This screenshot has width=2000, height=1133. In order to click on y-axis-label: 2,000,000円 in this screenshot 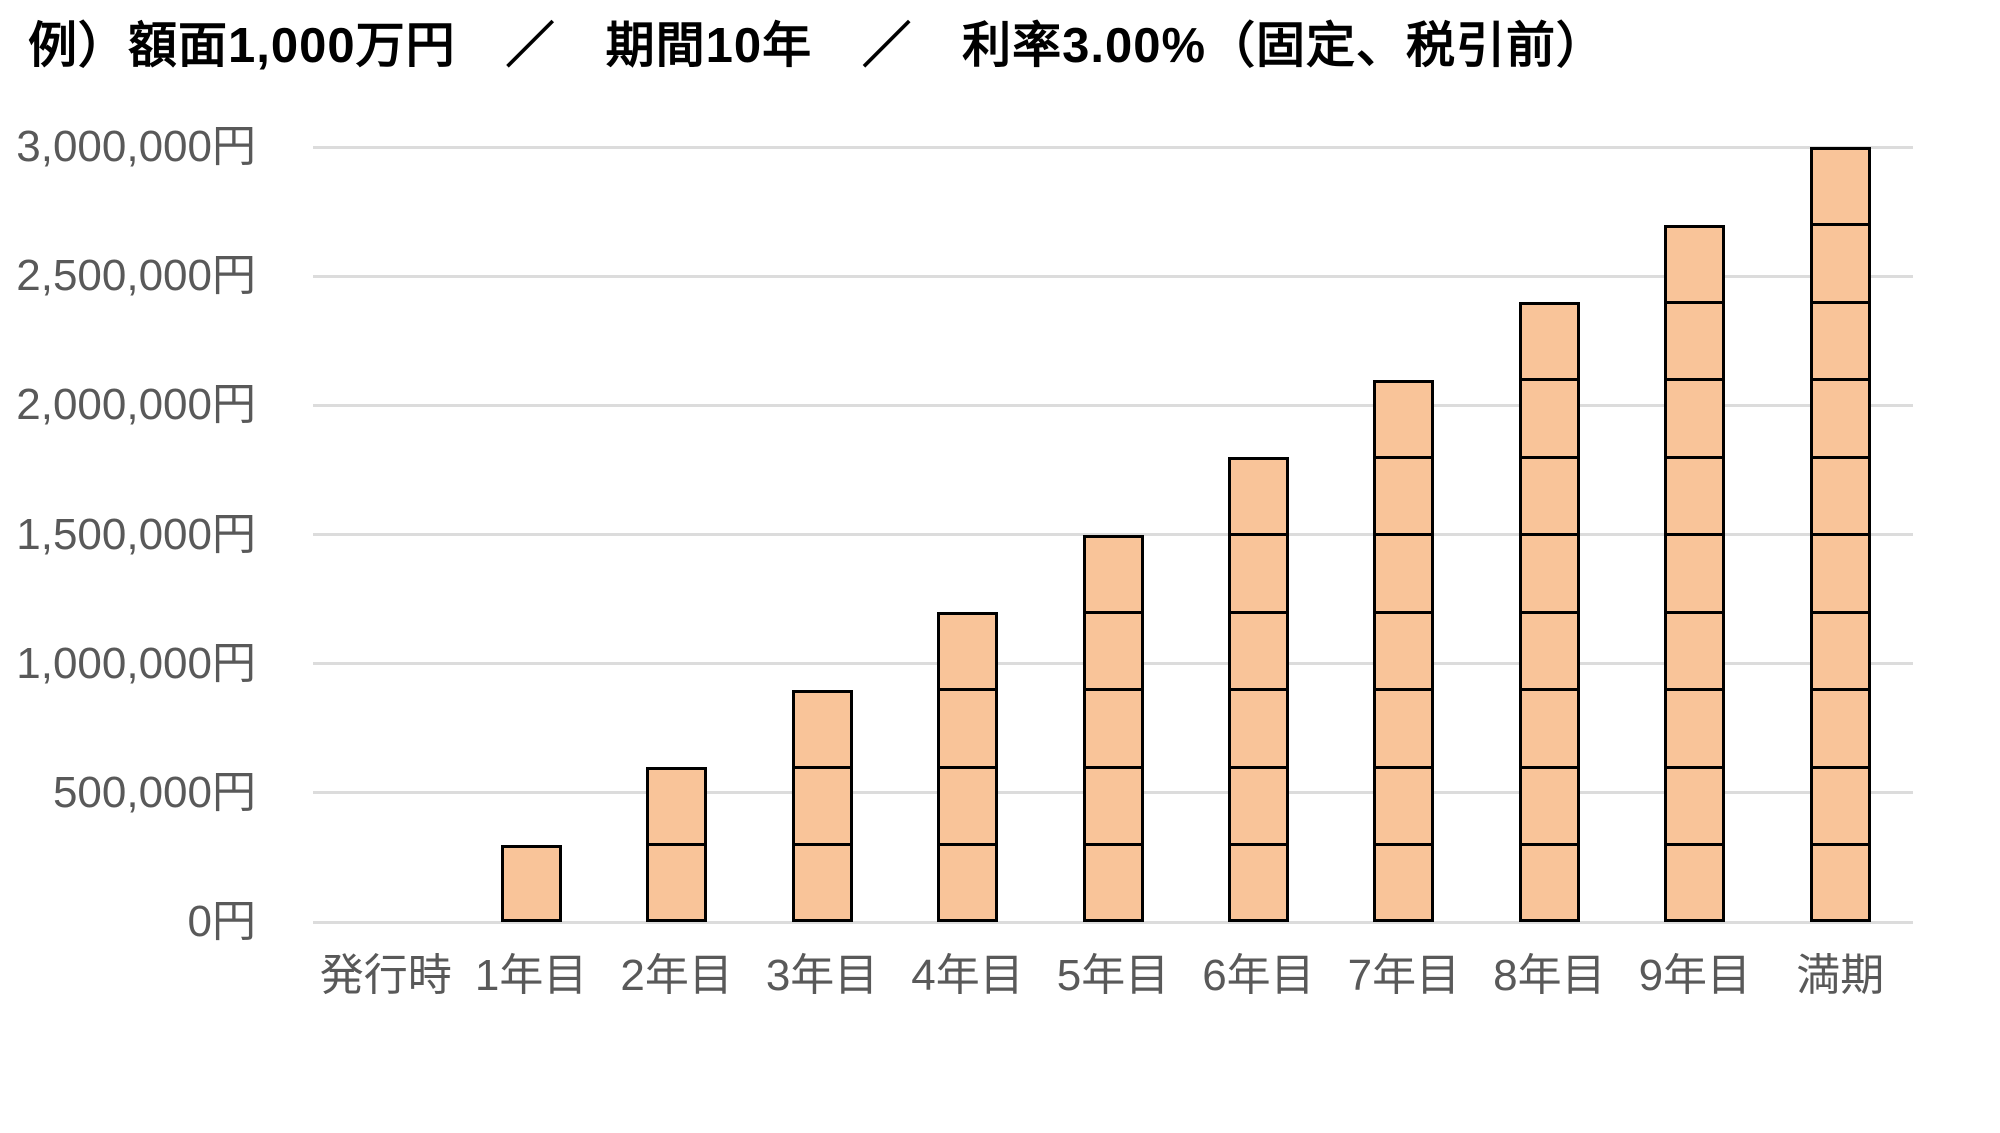, I will do `click(136, 405)`.